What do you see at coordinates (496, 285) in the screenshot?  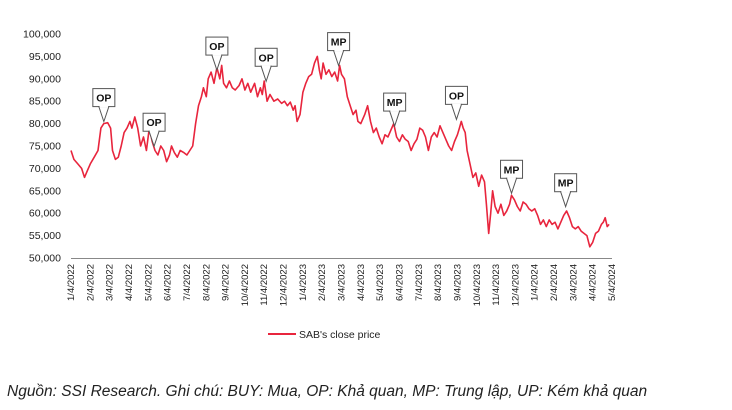 I see `x-tick-label: 11/4/2023` at bounding box center [496, 285].